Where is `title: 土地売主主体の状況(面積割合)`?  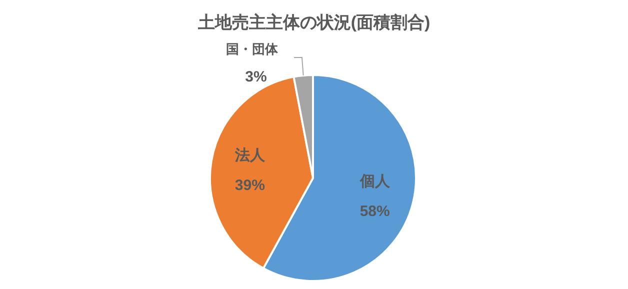
title: 土地売主主体の状況(面積割合) is located at coordinates (314, 22).